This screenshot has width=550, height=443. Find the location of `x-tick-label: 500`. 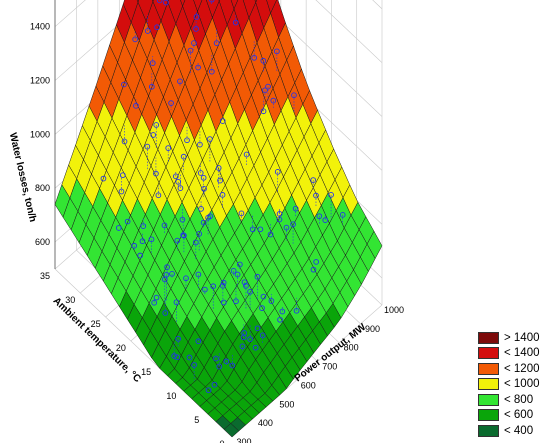

x-tick-label: 500 is located at coordinates (286, 404).